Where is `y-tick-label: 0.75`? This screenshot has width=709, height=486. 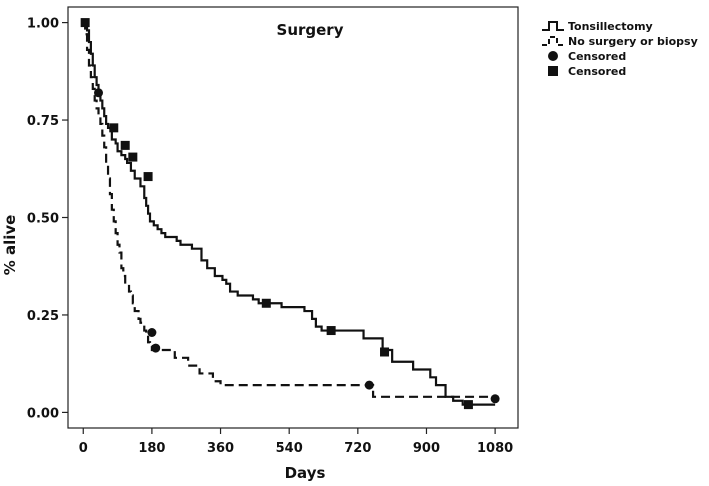
y-tick-label: 0.75 is located at coordinates (43, 121).